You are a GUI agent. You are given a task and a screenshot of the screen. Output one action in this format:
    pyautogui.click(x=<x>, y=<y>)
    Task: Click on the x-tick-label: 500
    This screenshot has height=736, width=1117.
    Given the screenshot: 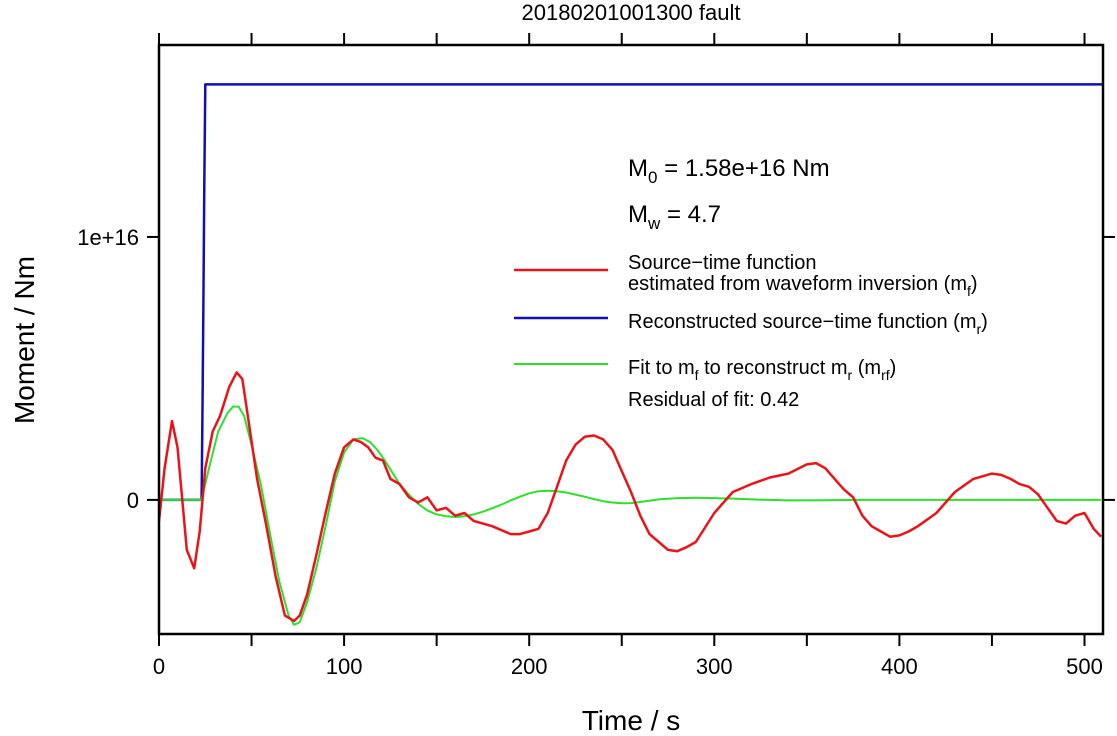 What is the action you would take?
    pyautogui.click(x=1084, y=666)
    